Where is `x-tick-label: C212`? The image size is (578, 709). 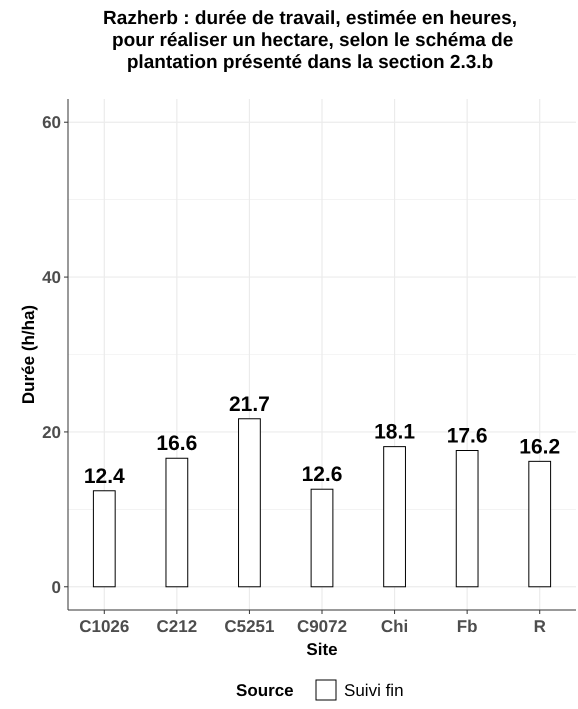 x-tick-label: C212 is located at coordinates (177, 626).